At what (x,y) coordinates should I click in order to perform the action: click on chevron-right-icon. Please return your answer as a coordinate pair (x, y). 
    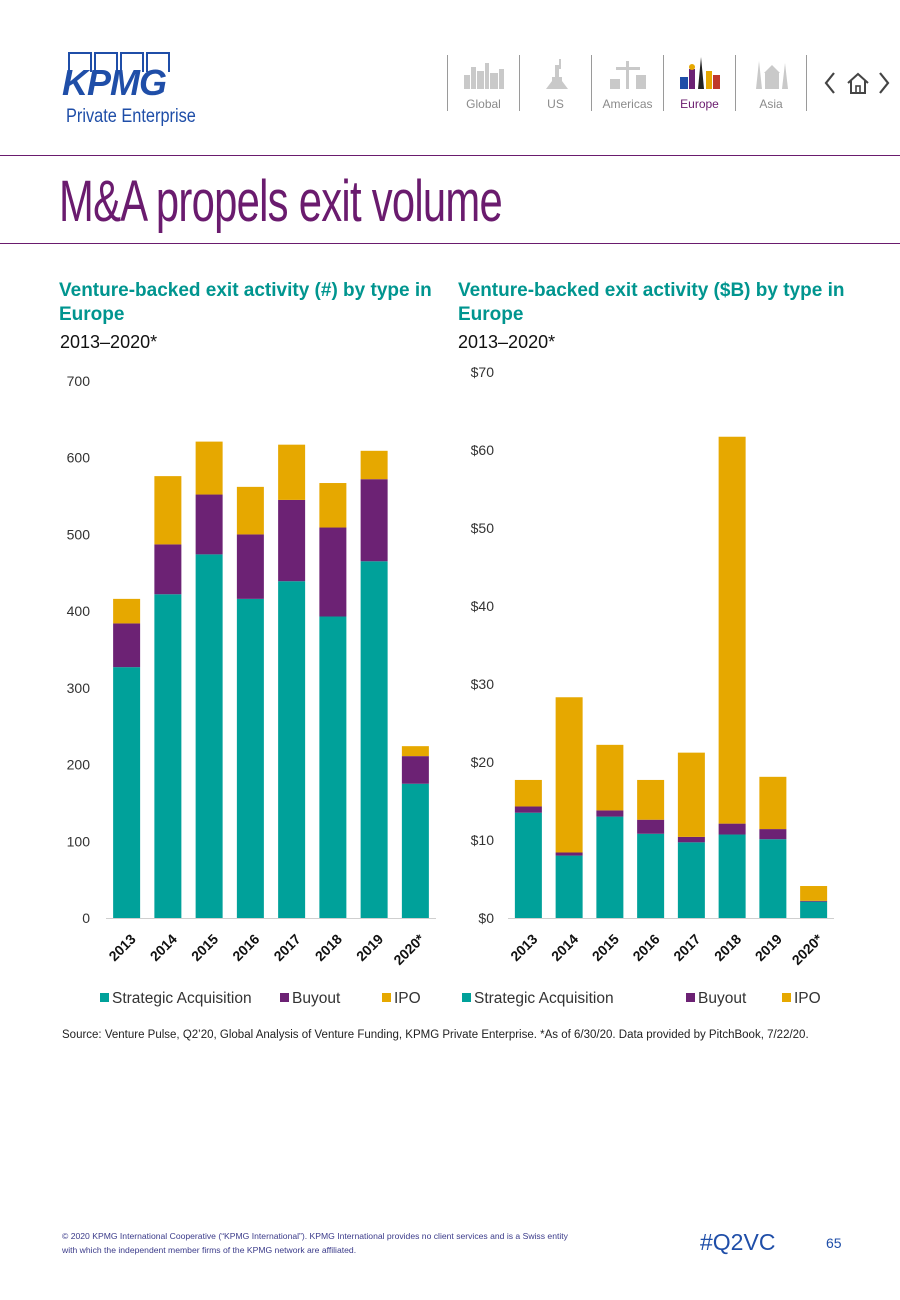
    Looking at the image, I should click on (884, 83).